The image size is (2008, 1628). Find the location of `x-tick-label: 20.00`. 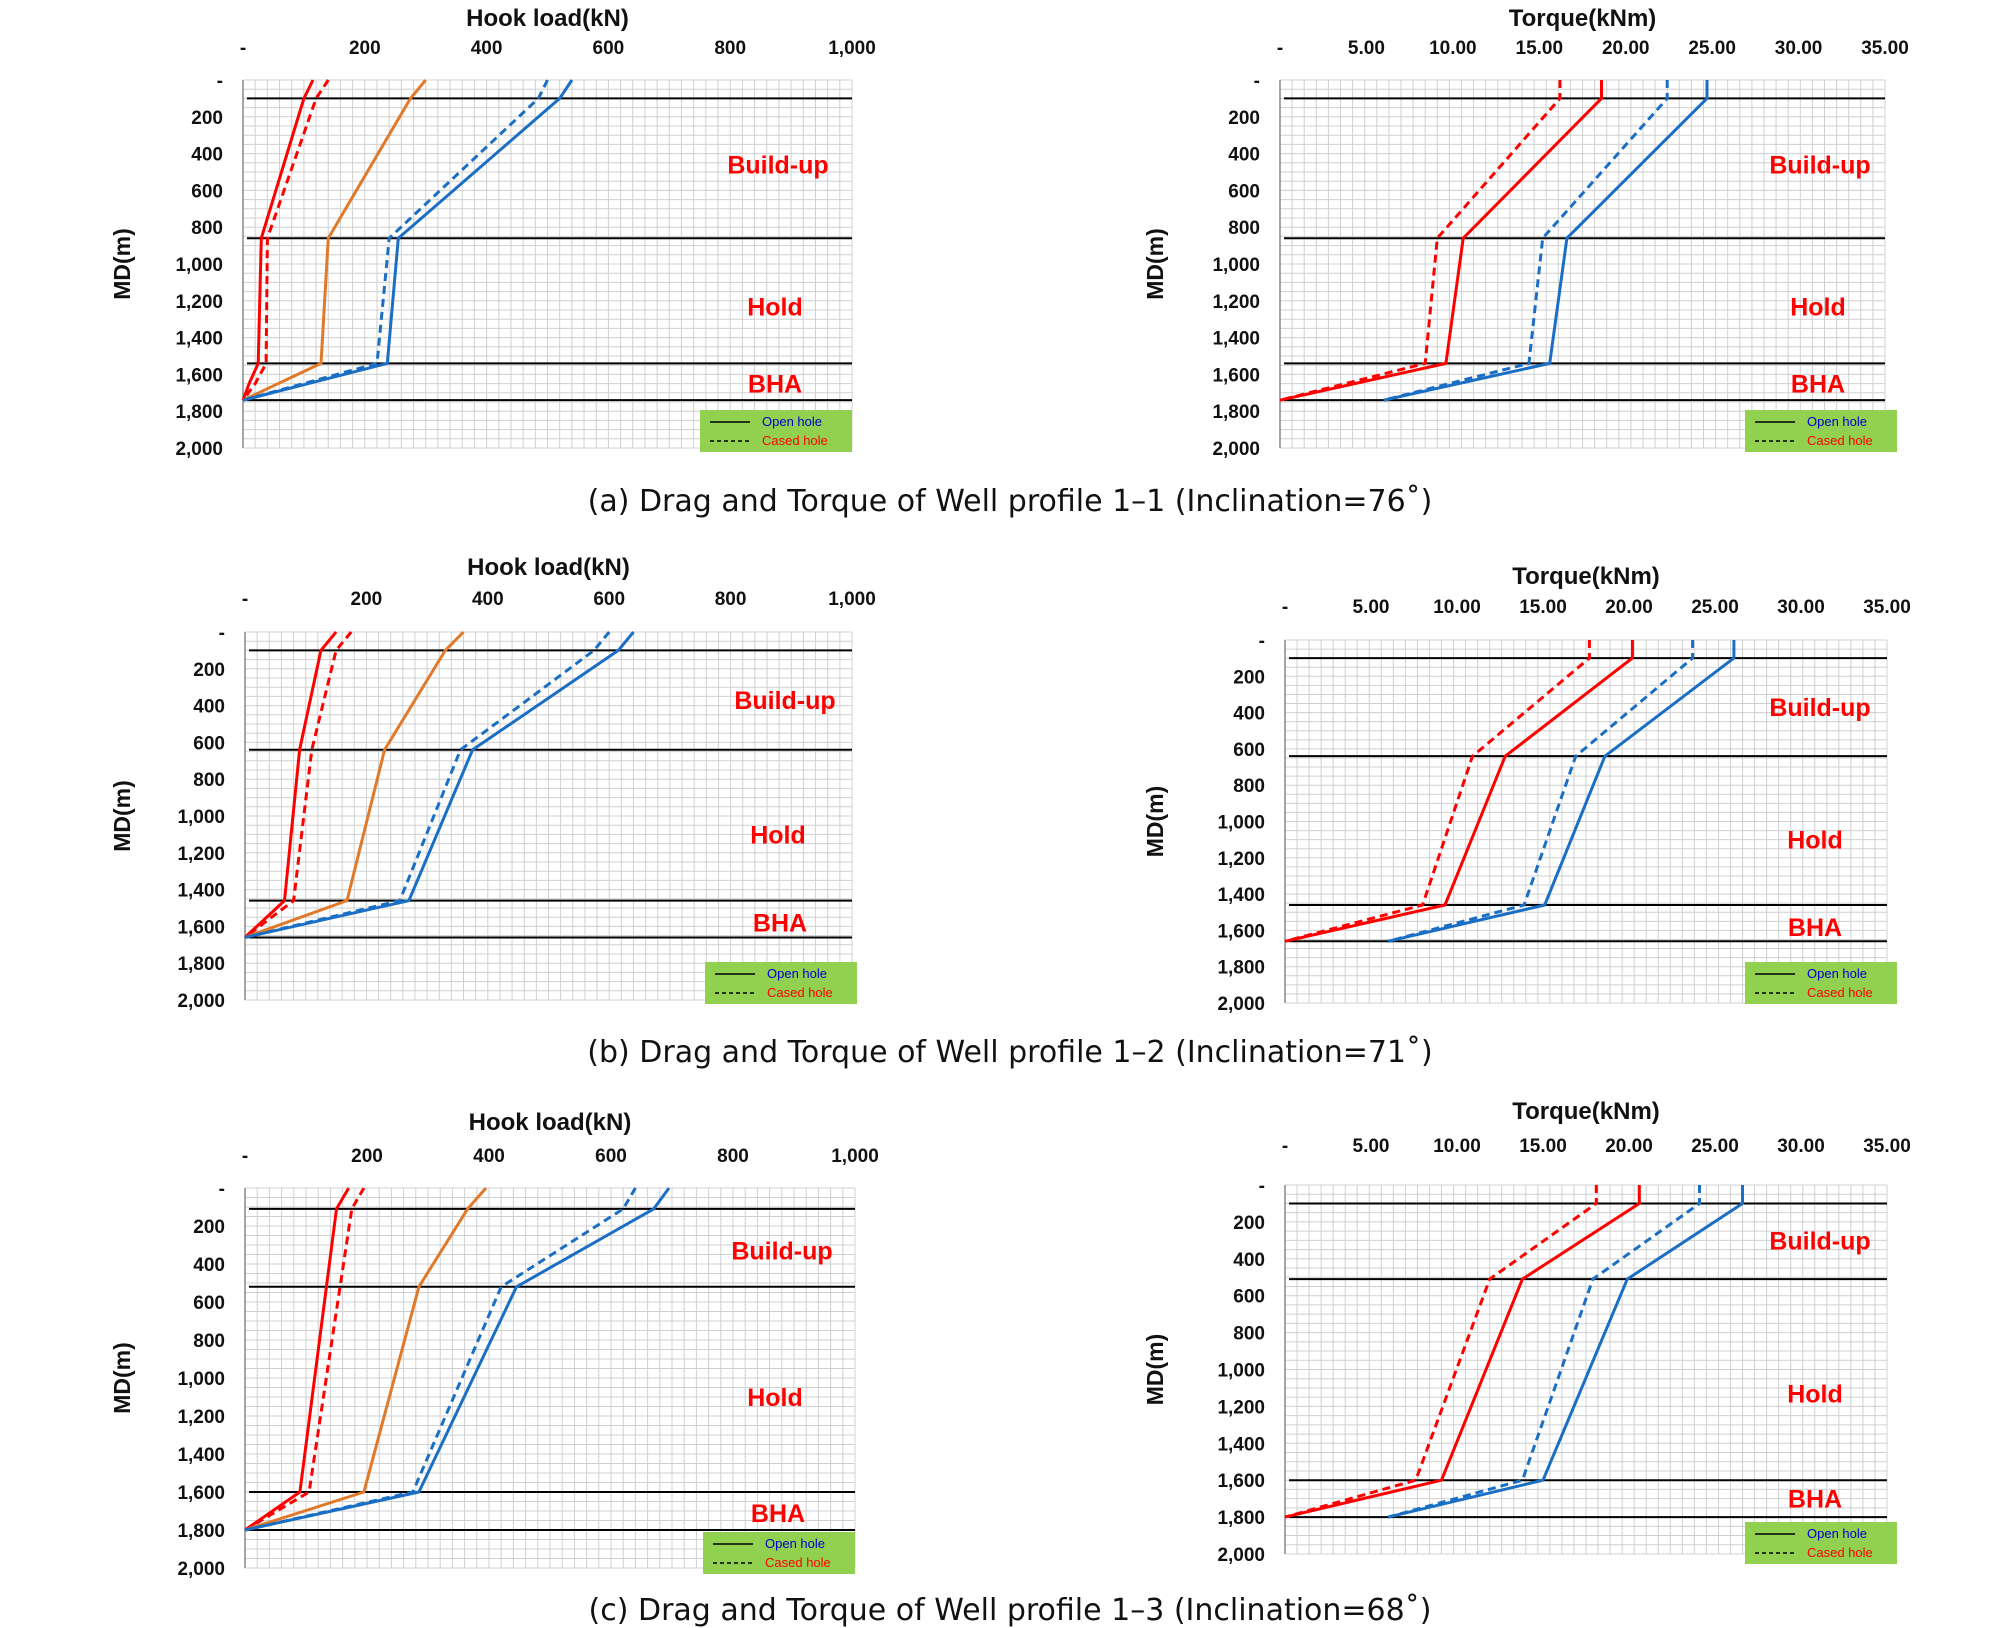

x-tick-label: 20.00 is located at coordinates (1629, 1146).